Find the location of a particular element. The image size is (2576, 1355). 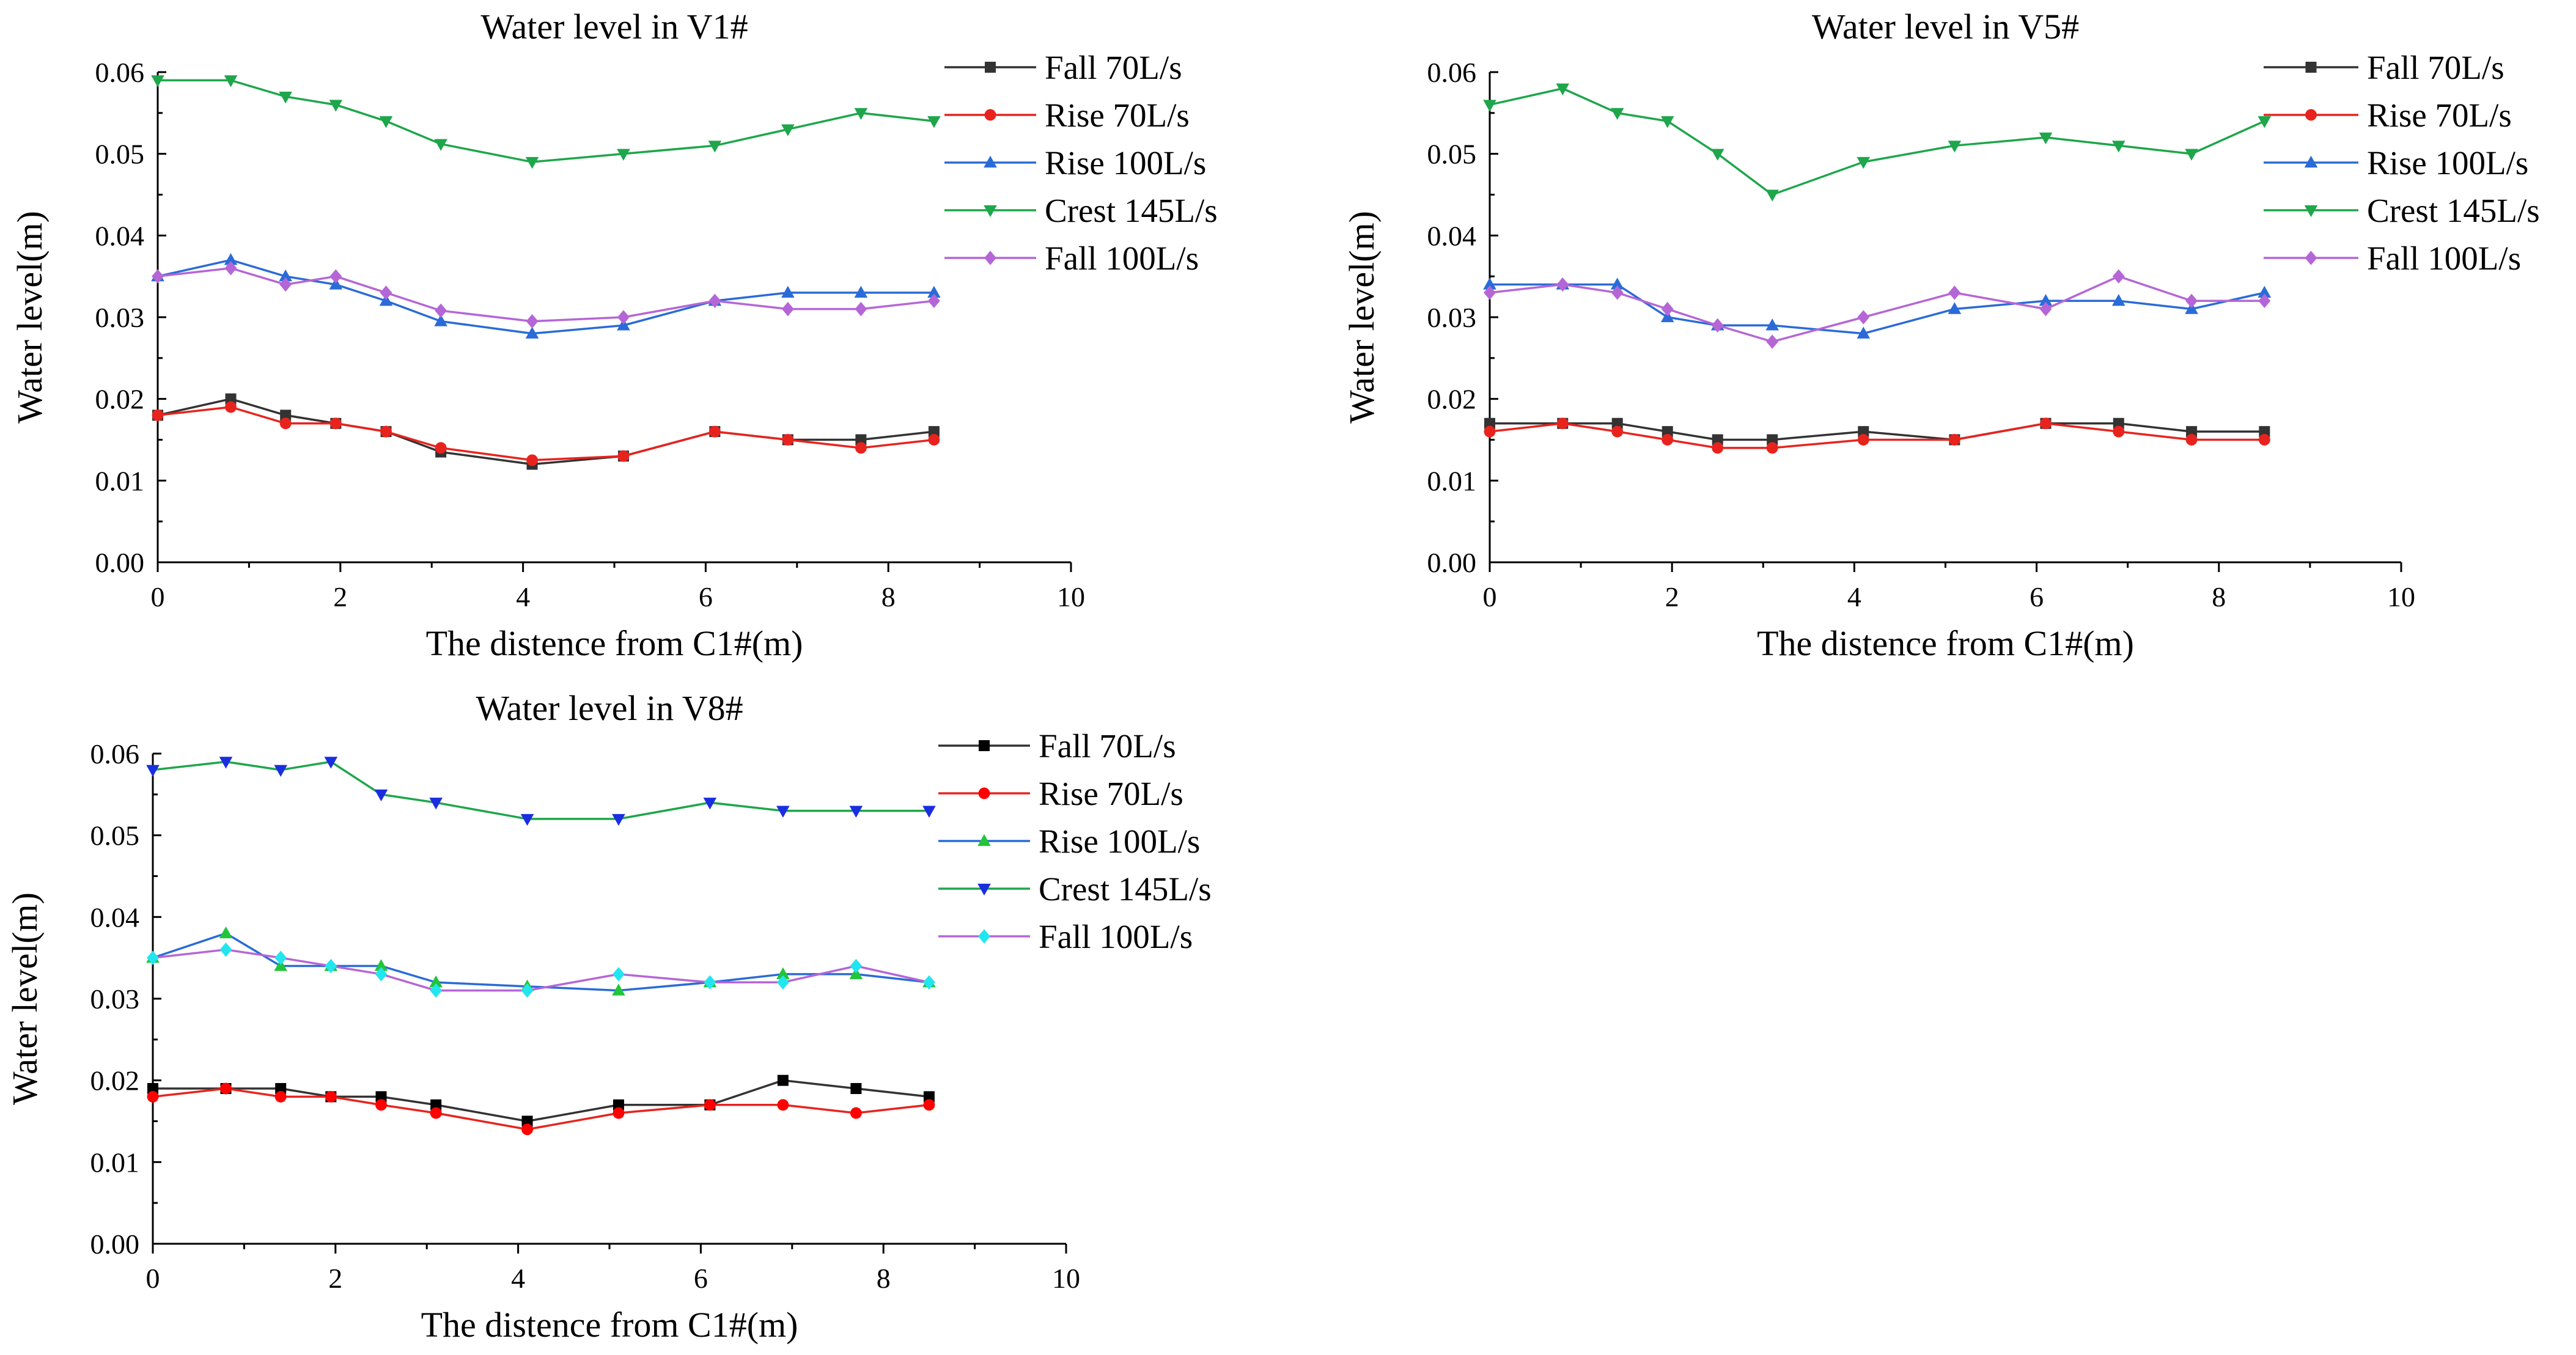

x-tick-label: 0 is located at coordinates (158, 596).